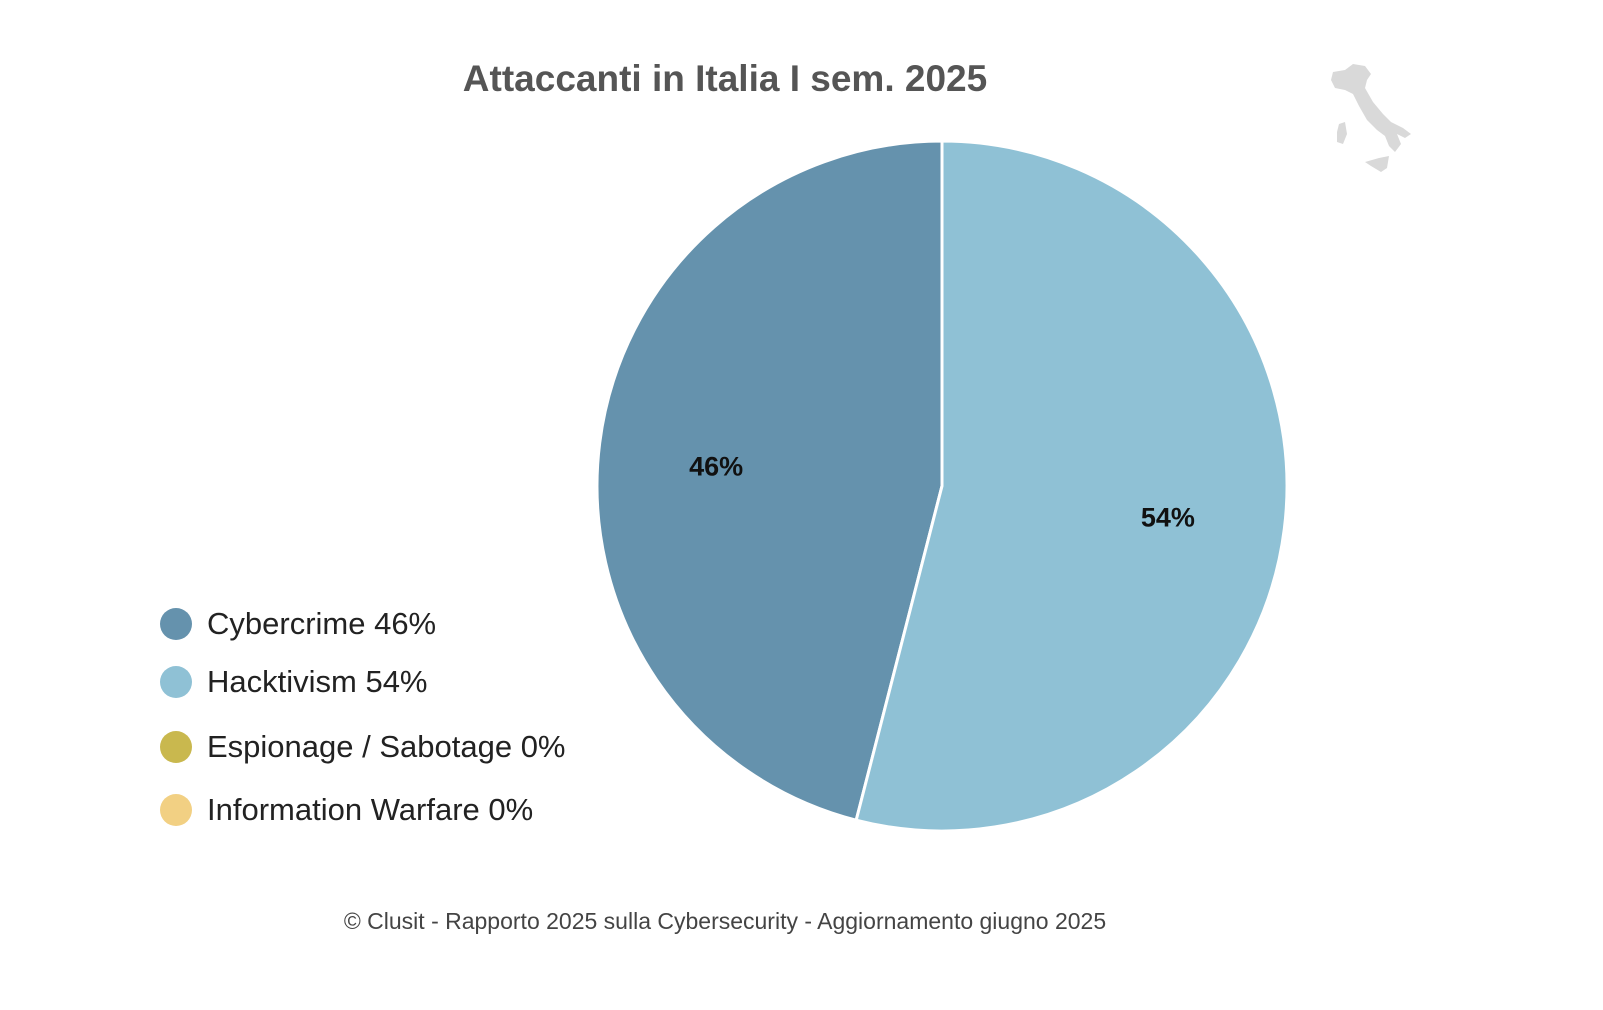  What do you see at coordinates (1168, 518) in the screenshot?
I see `data-label: 54%` at bounding box center [1168, 518].